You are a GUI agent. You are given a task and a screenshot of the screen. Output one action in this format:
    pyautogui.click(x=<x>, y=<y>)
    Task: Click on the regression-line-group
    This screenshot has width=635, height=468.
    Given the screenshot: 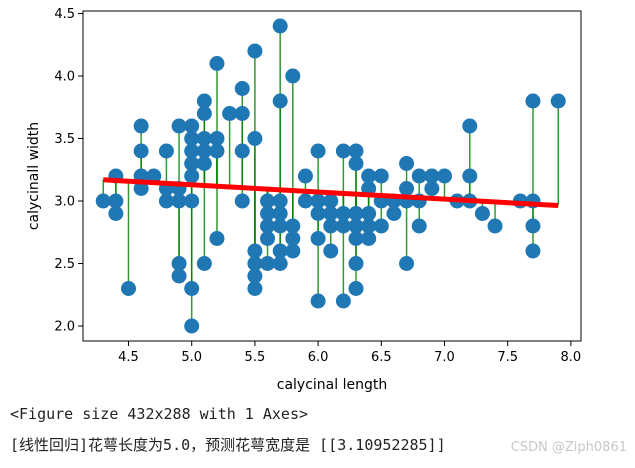 What is the action you would take?
    pyautogui.click(x=331, y=193)
    